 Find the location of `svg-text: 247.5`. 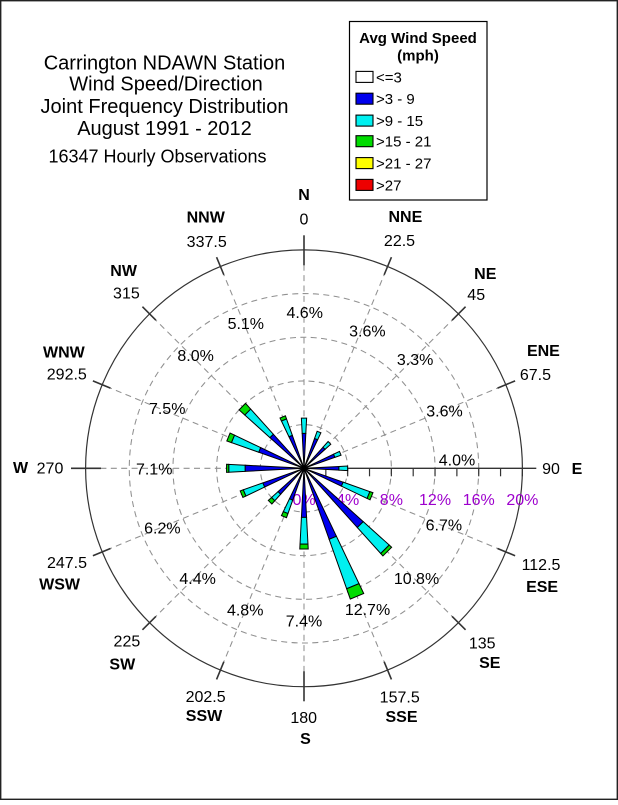

svg-text: 247.5 is located at coordinates (67, 563).